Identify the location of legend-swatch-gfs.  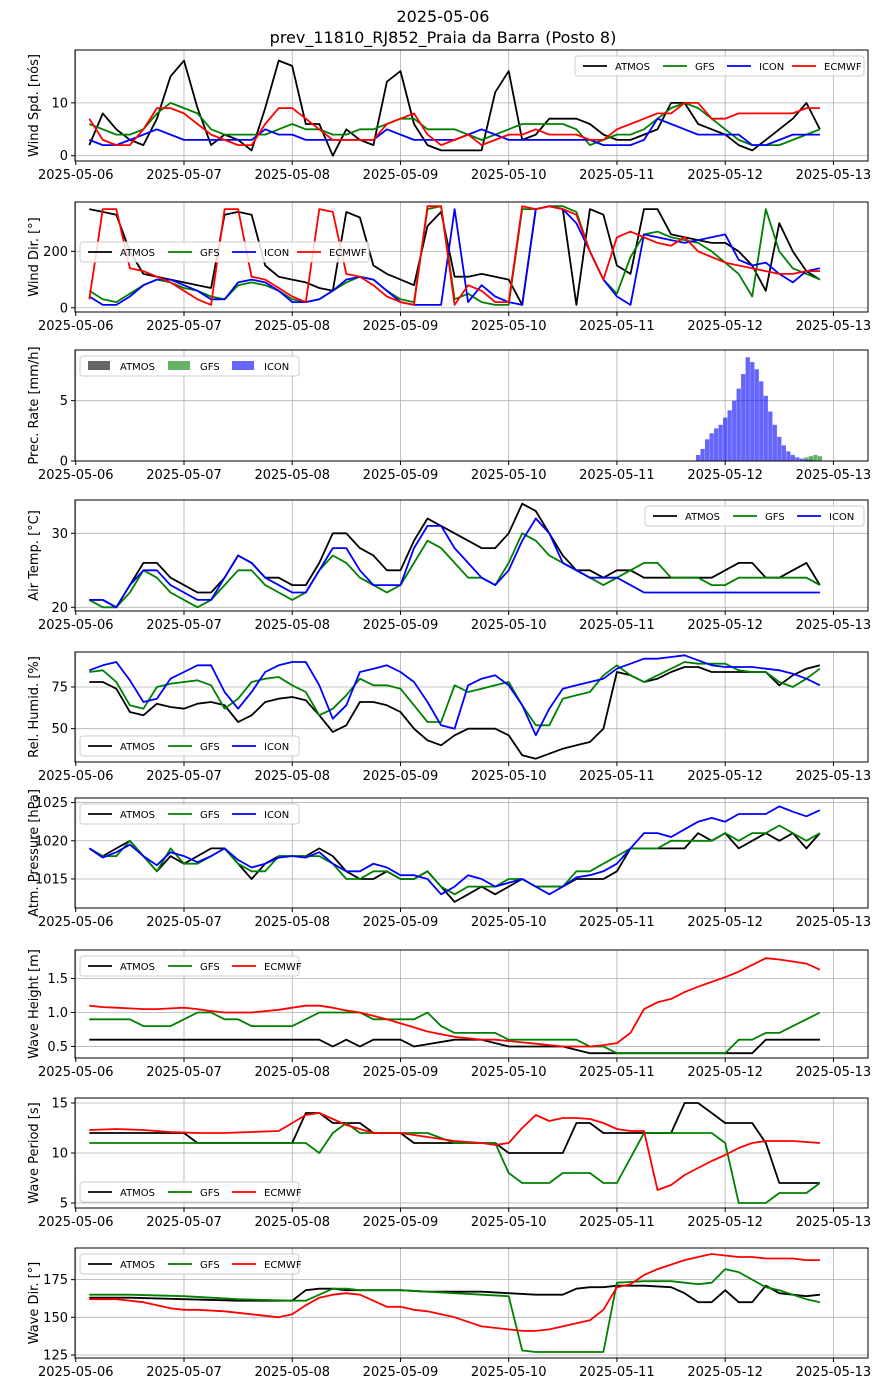
(179, 365).